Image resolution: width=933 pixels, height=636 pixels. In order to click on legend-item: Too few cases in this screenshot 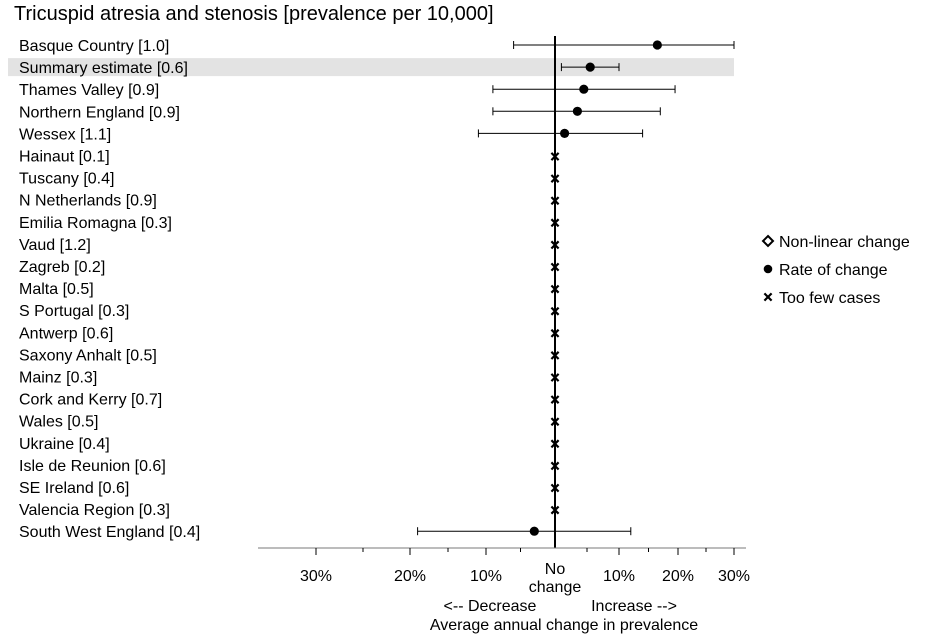, I will do `click(821, 298)`.